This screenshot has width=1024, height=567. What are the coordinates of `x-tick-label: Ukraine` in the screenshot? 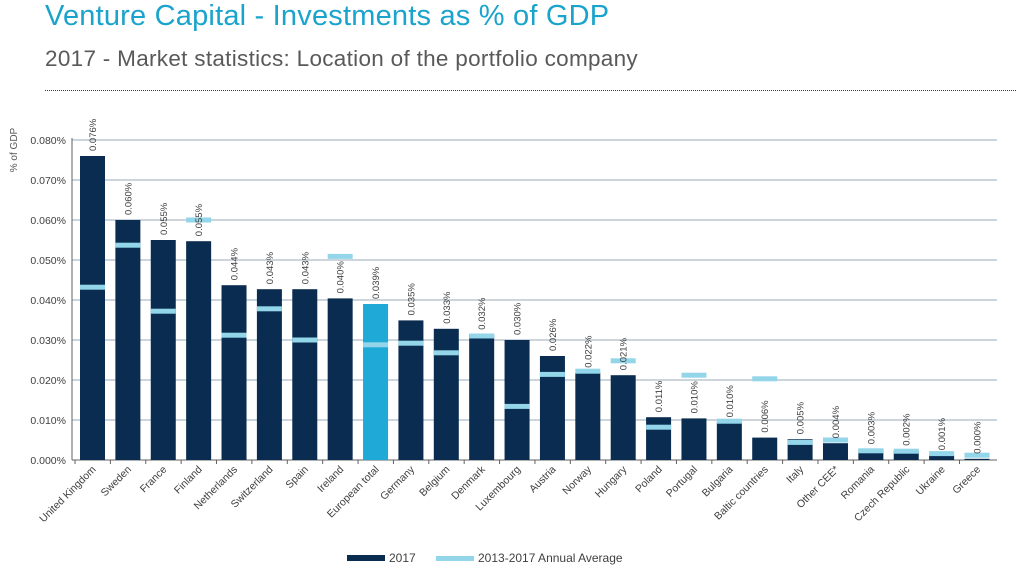 It's located at (931, 481).